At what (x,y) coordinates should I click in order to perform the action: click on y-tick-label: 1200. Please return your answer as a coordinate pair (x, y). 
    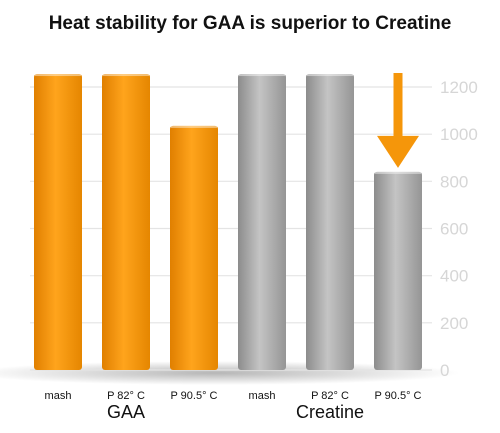
    Looking at the image, I should click on (459, 87).